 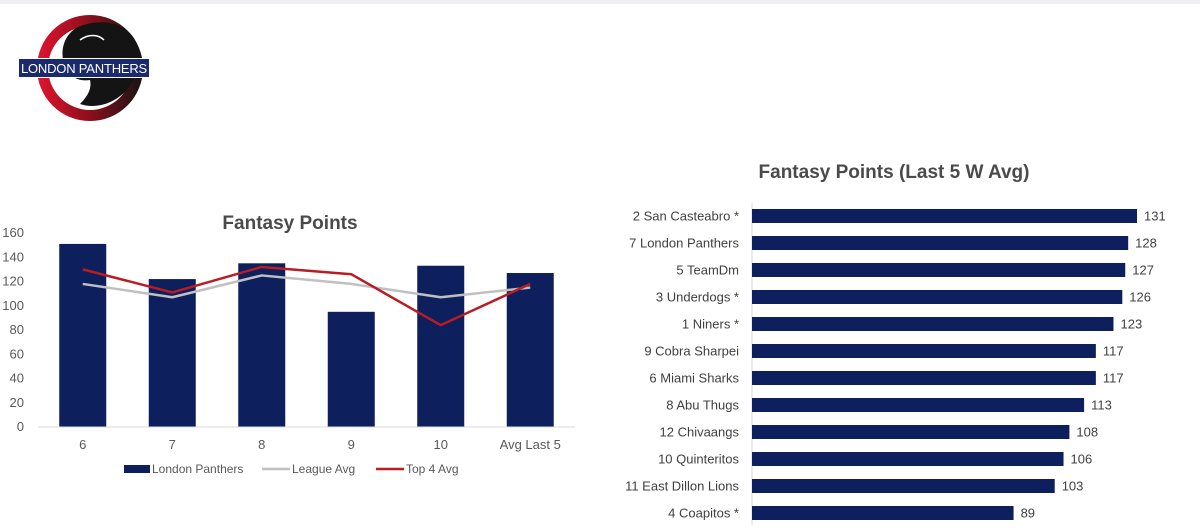 What do you see at coordinates (320, 444) in the screenshot?
I see `left-chart-x-axis: 6 7 8 9 10 Avg Last 5` at bounding box center [320, 444].